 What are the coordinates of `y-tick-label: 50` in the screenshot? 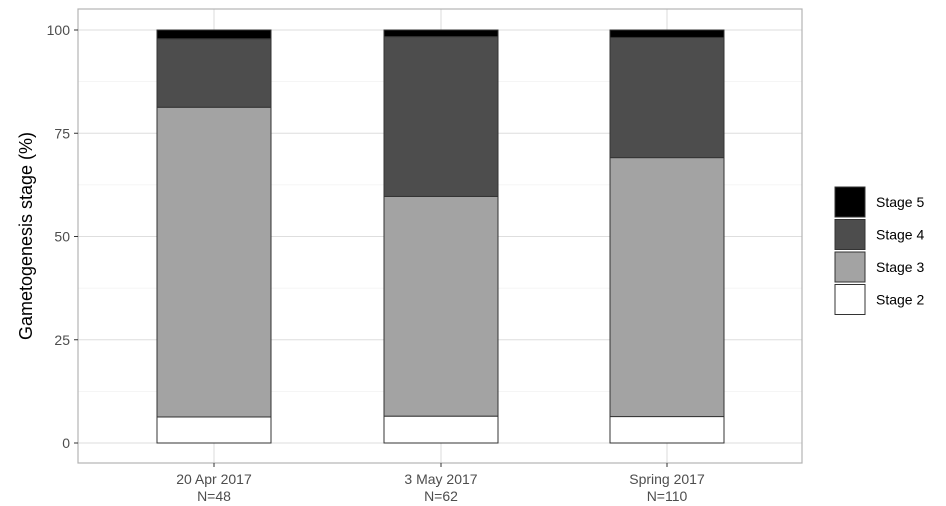 It's located at (62, 237).